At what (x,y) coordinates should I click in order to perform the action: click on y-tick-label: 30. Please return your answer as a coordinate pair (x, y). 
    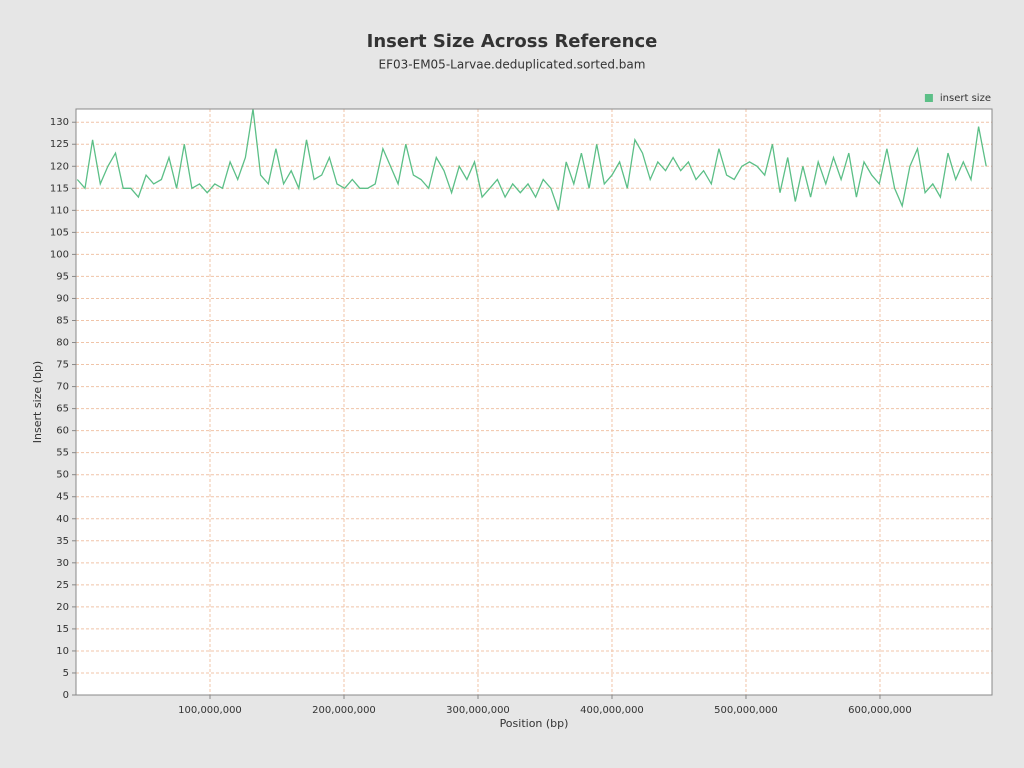
    Looking at the image, I should click on (62, 563).